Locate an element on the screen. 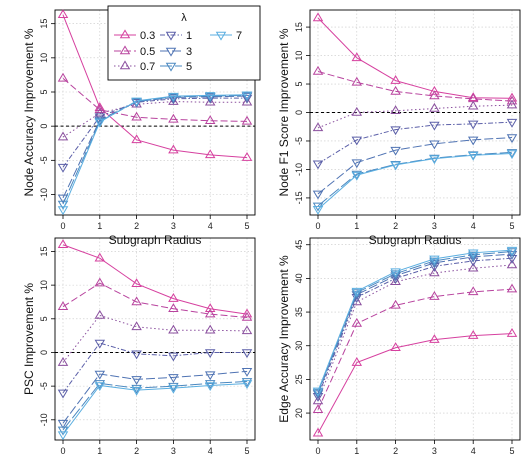  y-tick-label: 0 is located at coordinates (44, 126).